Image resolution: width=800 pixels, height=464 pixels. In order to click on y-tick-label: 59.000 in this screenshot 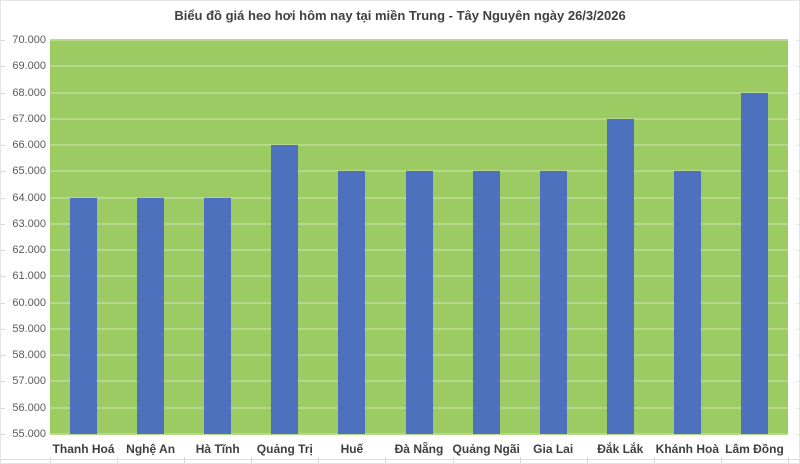, I will do `click(29, 328)`.